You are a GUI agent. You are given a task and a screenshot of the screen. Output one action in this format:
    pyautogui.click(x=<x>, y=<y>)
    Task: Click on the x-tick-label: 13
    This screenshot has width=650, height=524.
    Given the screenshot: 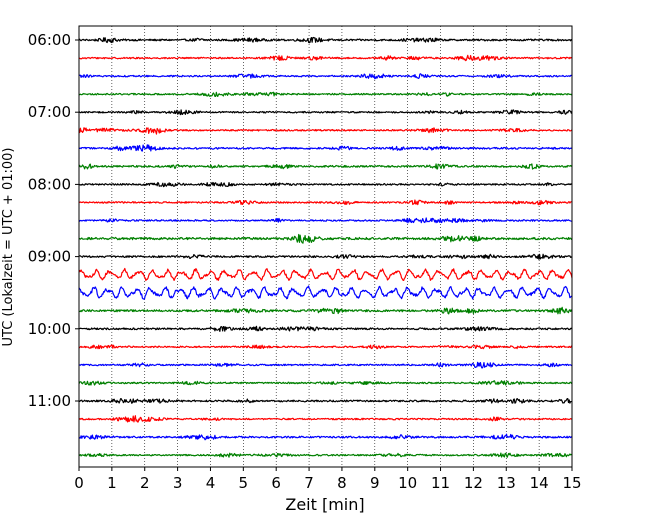 What is the action you would take?
    pyautogui.click(x=506, y=483)
    